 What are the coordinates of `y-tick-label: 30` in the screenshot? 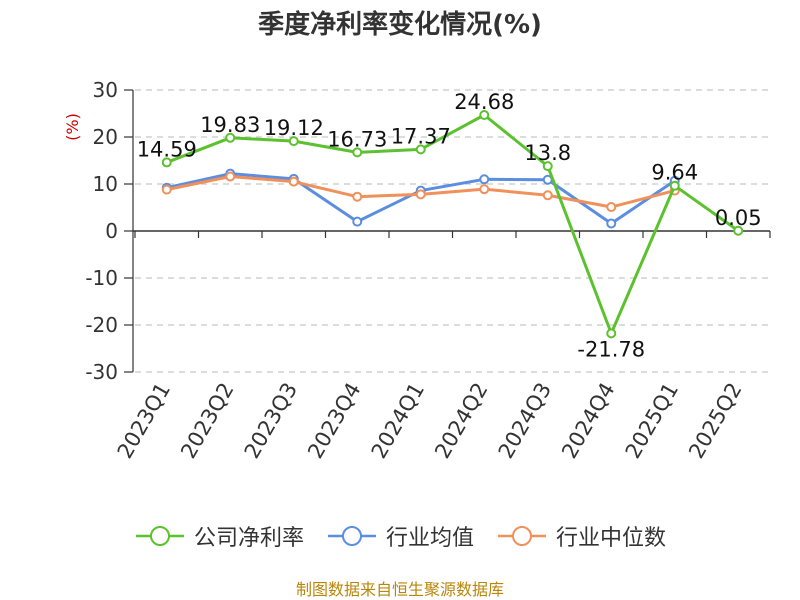 It's located at (105, 90).